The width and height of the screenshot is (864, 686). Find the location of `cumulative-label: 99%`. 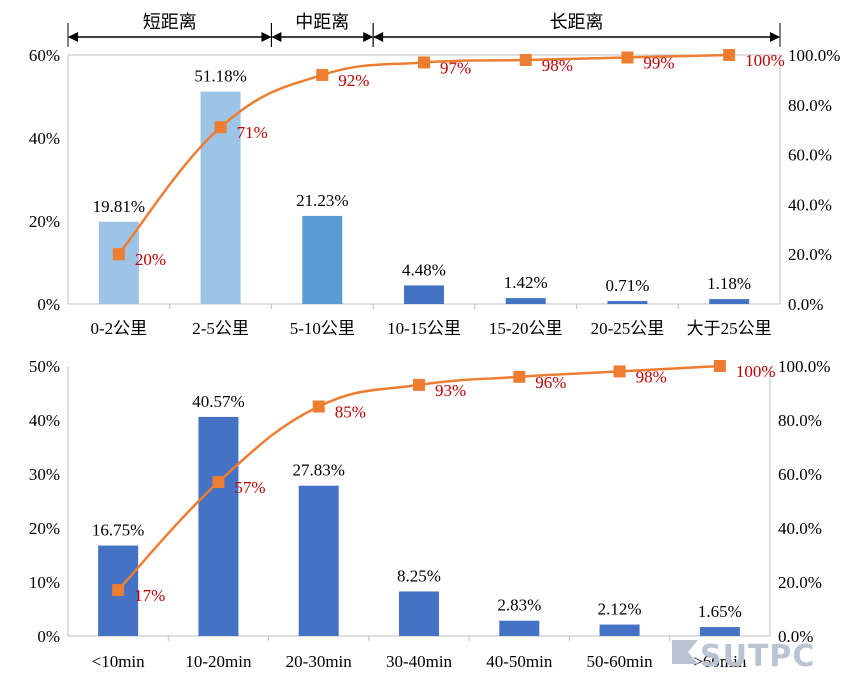

cumulative-label: 99% is located at coordinates (658, 62).